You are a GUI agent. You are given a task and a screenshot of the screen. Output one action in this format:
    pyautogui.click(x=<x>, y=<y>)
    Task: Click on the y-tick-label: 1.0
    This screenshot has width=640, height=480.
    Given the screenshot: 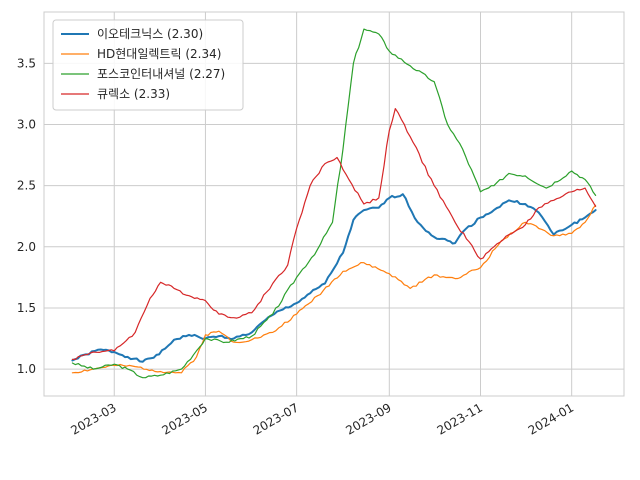 What is the action you would take?
    pyautogui.click(x=26, y=369)
    